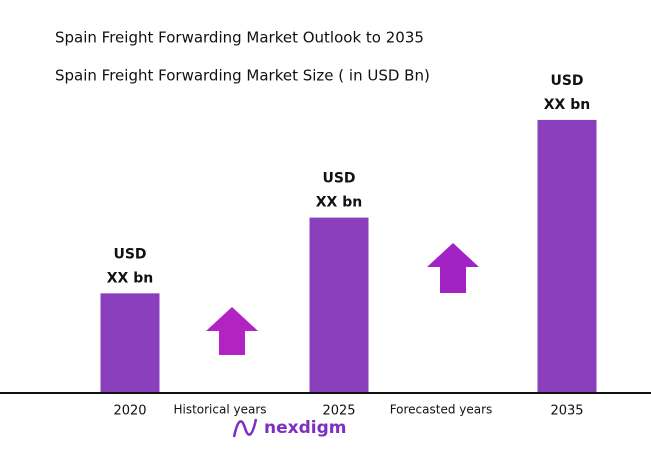  I want to click on annotation: Historical years, so click(219, 410).